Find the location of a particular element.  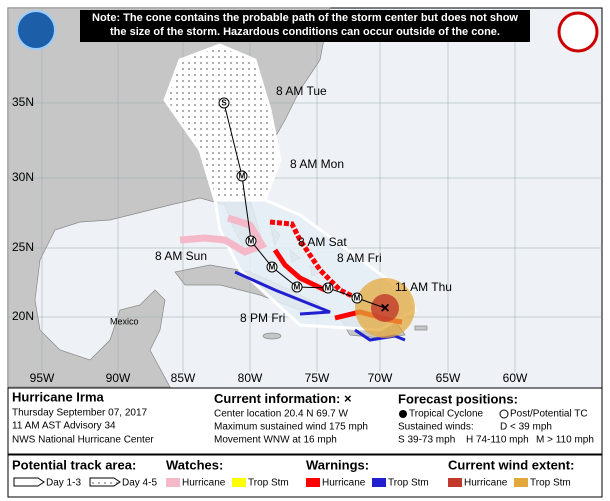

watches-title: Watches: is located at coordinates (194, 464).